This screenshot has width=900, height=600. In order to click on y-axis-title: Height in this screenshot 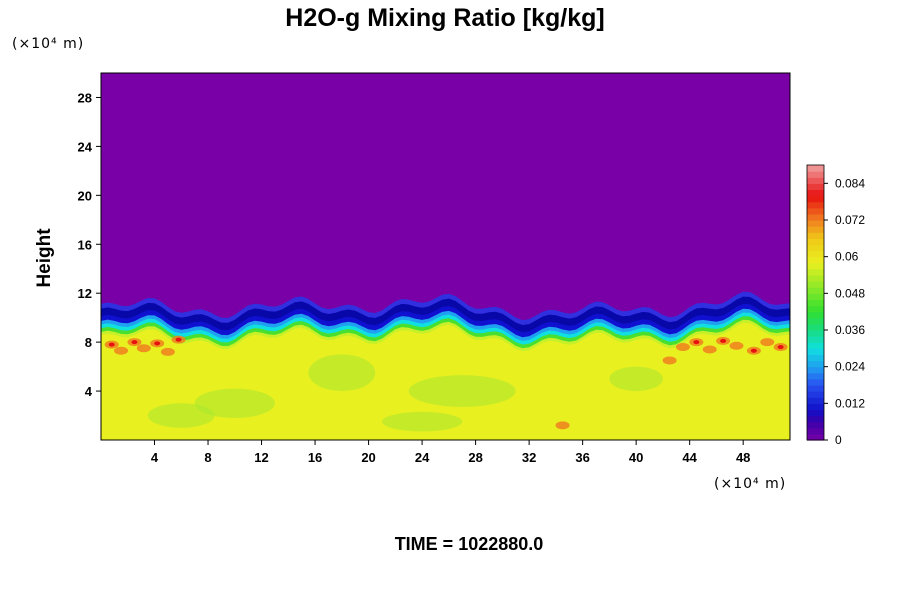, I will do `click(44, 258)`.